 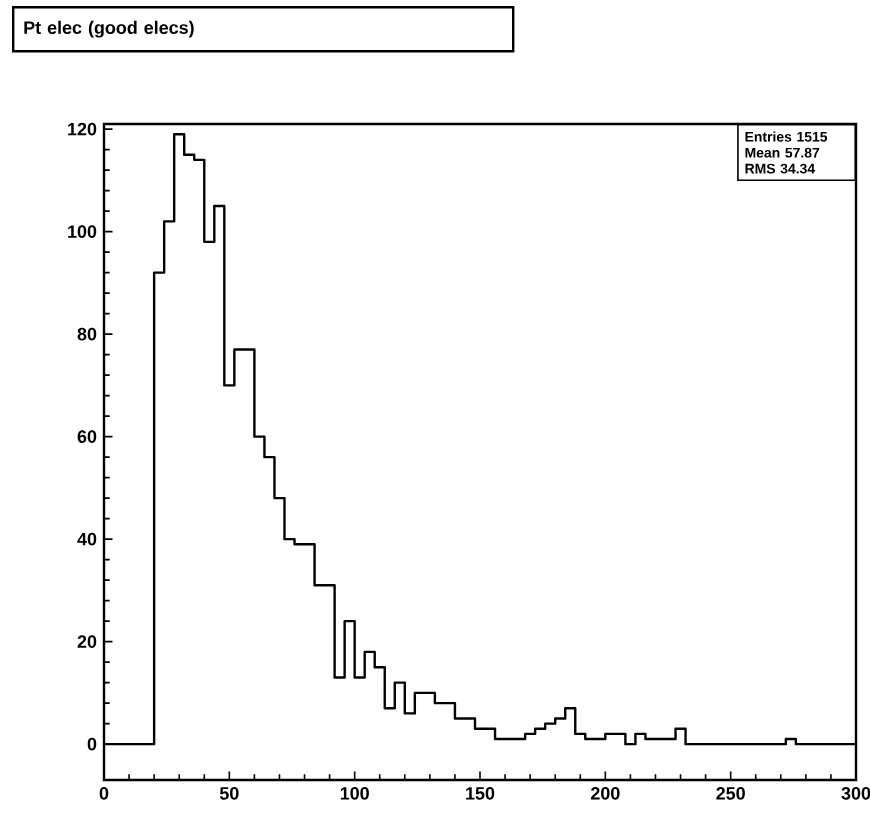 What do you see at coordinates (87, 436) in the screenshot?
I see `y-tick-label: 60` at bounding box center [87, 436].